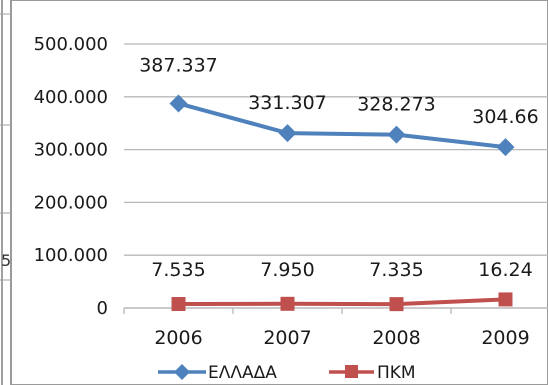 This screenshot has width=548, height=385. What do you see at coordinates (71, 150) in the screenshot?
I see `y-tick-label: 300.000` at bounding box center [71, 150].